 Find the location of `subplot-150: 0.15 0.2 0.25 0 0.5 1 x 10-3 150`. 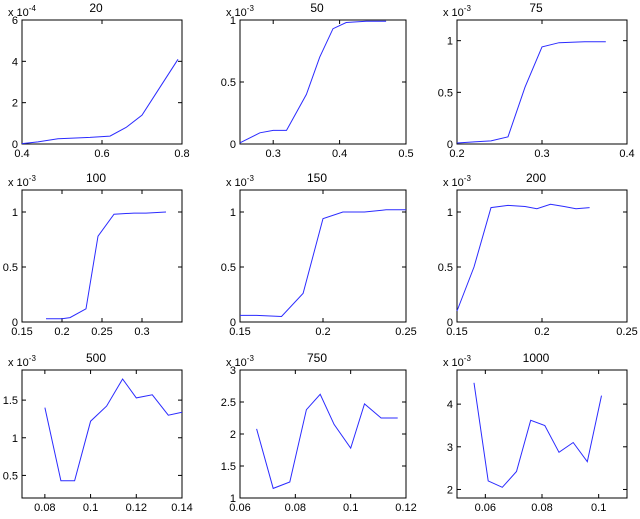

subplot-150: 0.15 0.2 0.25 0 0.5 1 x 10-3 150 is located at coordinates (319, 254).